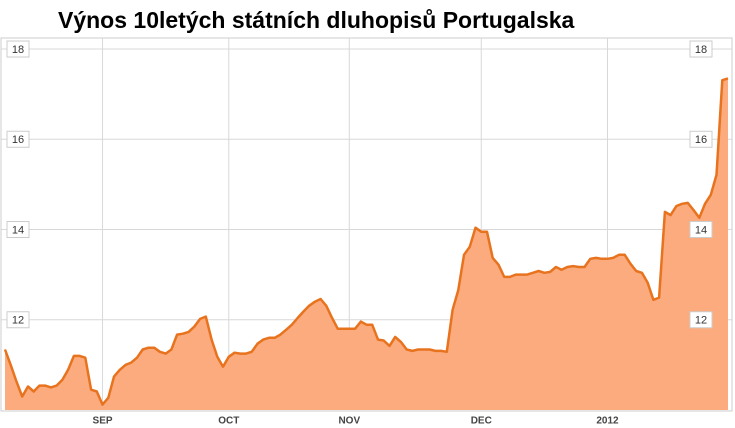 This screenshot has width=735, height=428. Describe the element at coordinates (607, 421) in the screenshot. I see `x-tick-label: 2012` at that location.